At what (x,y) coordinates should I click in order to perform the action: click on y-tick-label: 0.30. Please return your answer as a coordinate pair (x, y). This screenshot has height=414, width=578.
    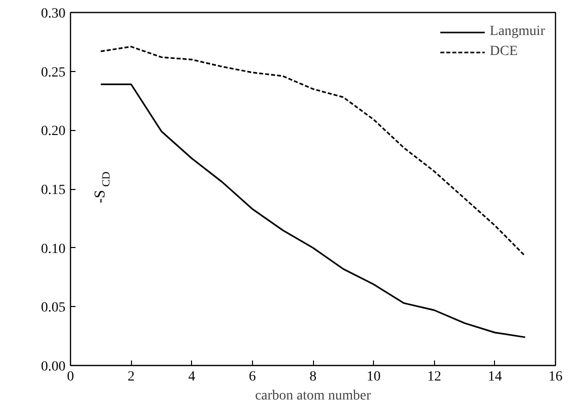
    Looking at the image, I should click on (53, 14).